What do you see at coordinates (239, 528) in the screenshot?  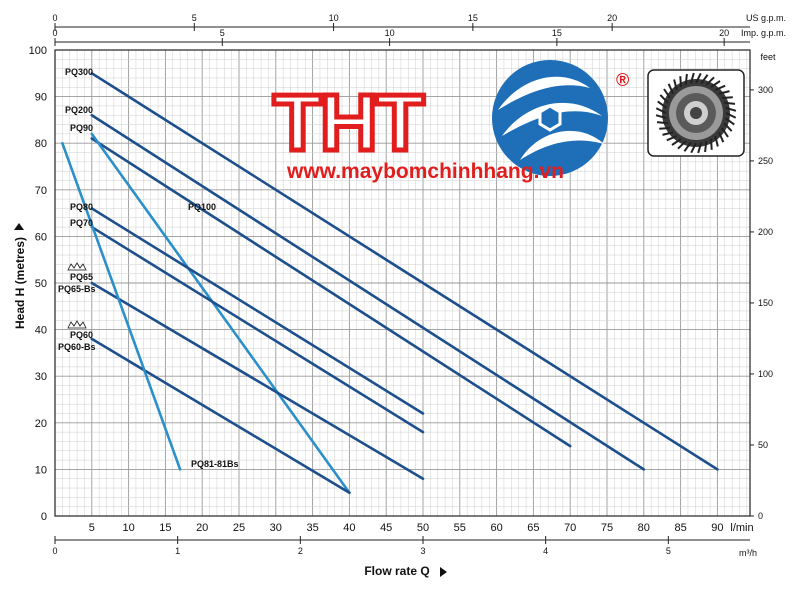 I see `x-tick-label: 25` at bounding box center [239, 528].